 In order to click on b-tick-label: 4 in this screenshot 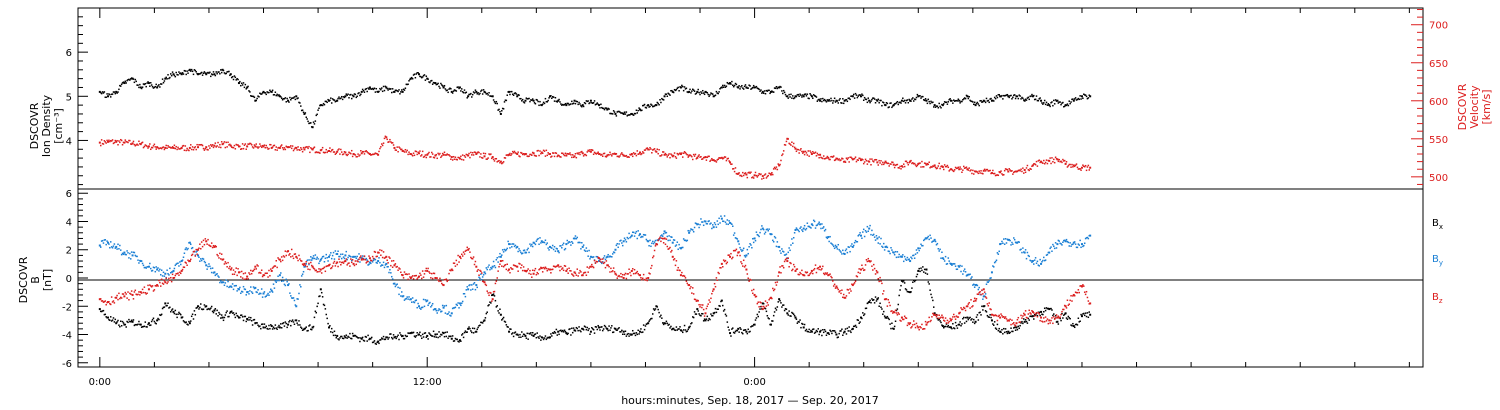, I will do `click(69, 222)`.